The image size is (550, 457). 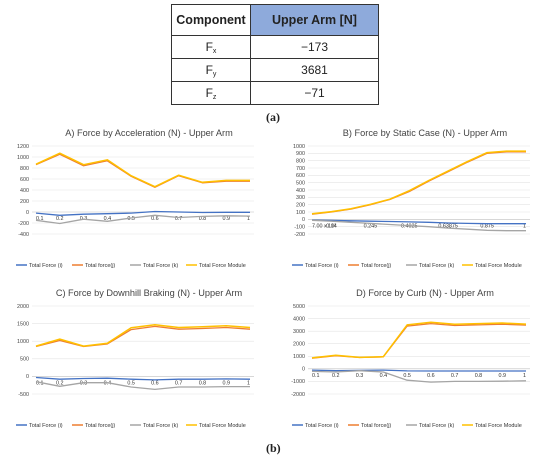 I want to click on y-tick-label: -500, so click(x=23, y=395).